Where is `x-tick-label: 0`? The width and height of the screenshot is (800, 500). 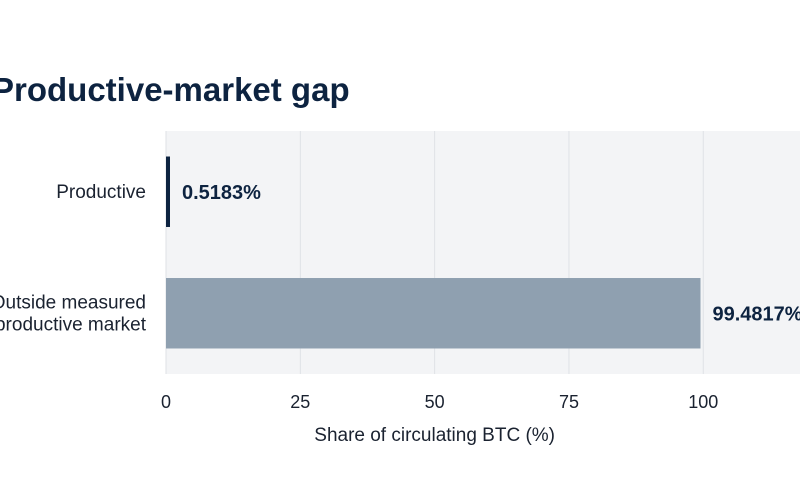 x-tick-label: 0 is located at coordinates (166, 402).